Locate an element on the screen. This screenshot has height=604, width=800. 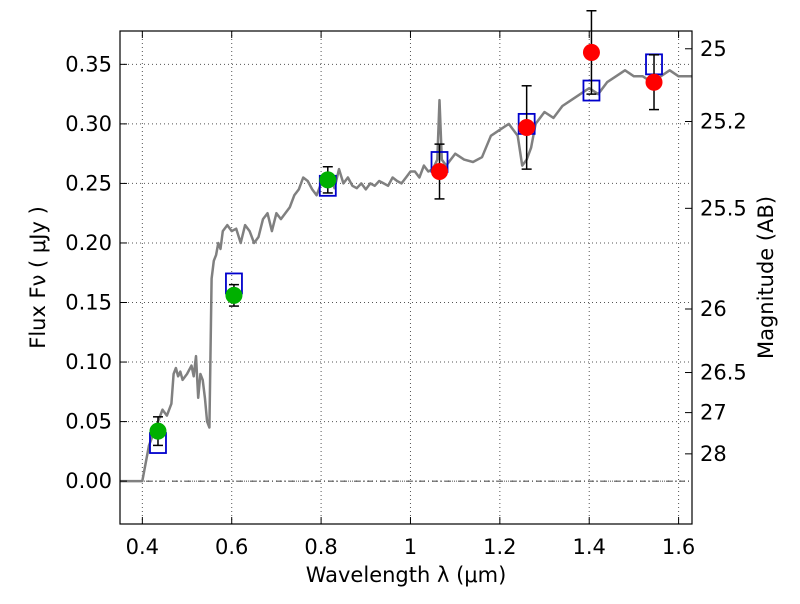
x-tick-label: 0.4 is located at coordinates (142, 547).